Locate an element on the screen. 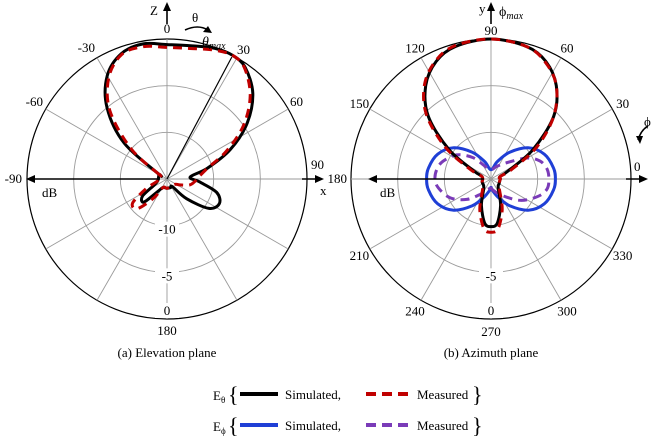 Image resolution: width=652 pixels, height=445 pixels. legend-simulated-2: Simulated, is located at coordinates (313, 425).